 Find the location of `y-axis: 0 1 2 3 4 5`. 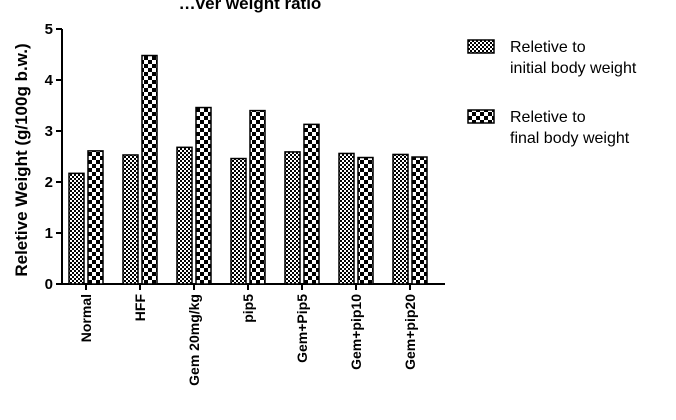

y-axis: 0 1 2 3 4 5 is located at coordinates (54, 157).